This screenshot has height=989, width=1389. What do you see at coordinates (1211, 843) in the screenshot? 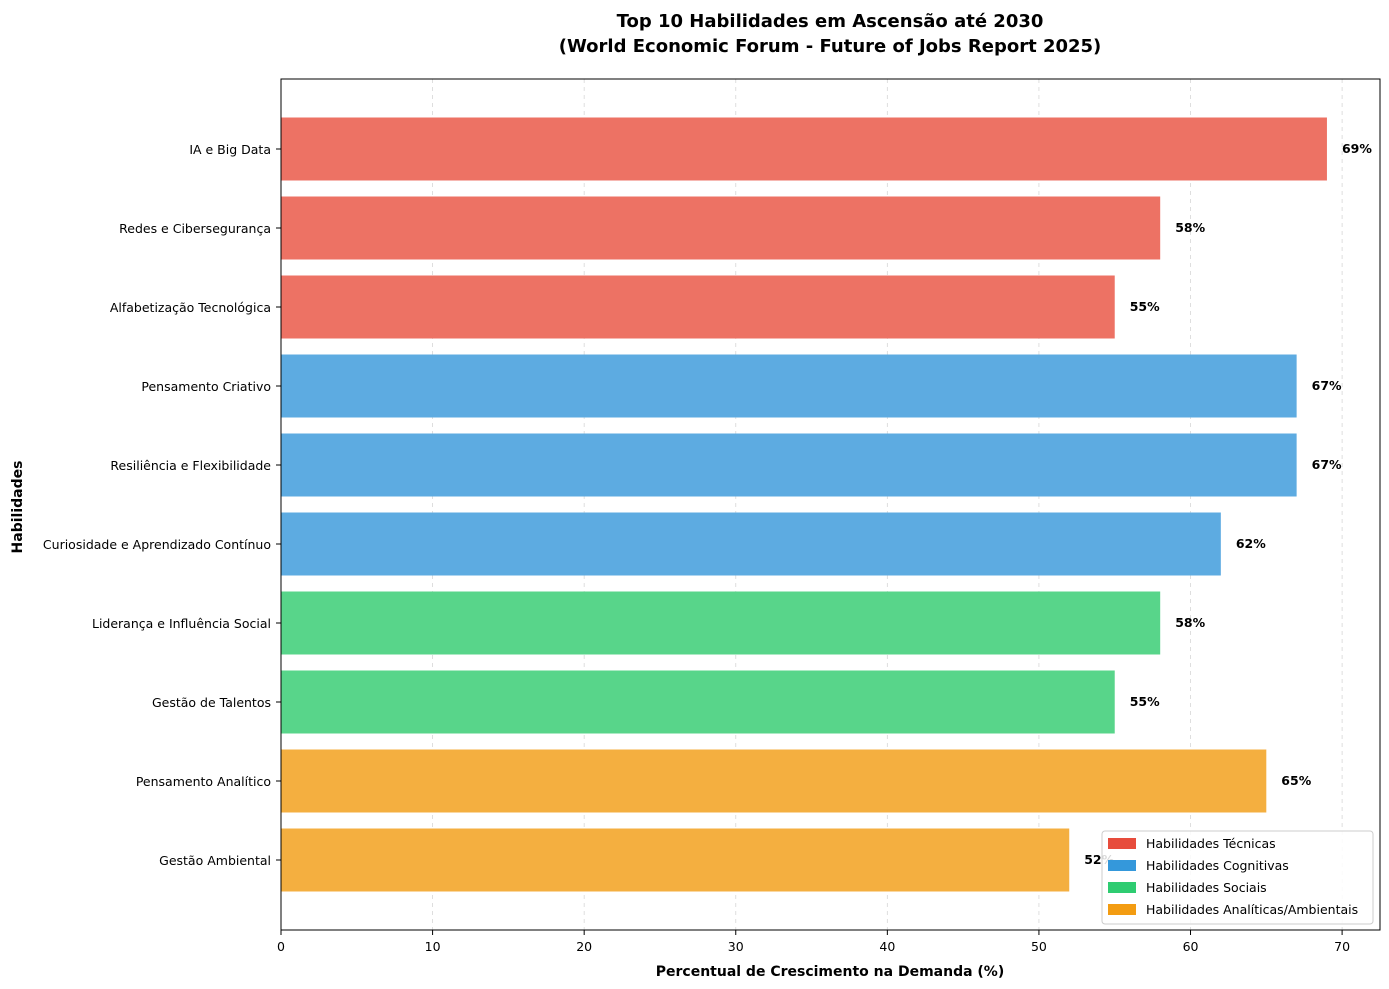
I see `legend-label: Habilidades Técnicas` at bounding box center [1211, 843].